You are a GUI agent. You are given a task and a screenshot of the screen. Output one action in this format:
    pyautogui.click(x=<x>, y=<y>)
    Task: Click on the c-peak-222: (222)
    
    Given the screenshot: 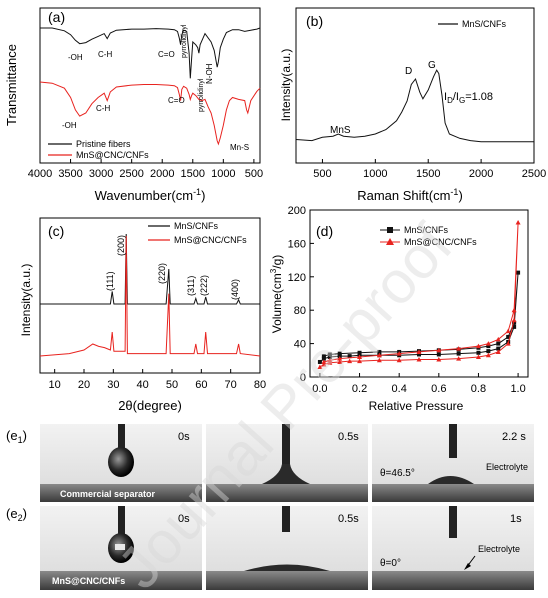 What is the action you would take?
    pyautogui.click(x=204, y=285)
    